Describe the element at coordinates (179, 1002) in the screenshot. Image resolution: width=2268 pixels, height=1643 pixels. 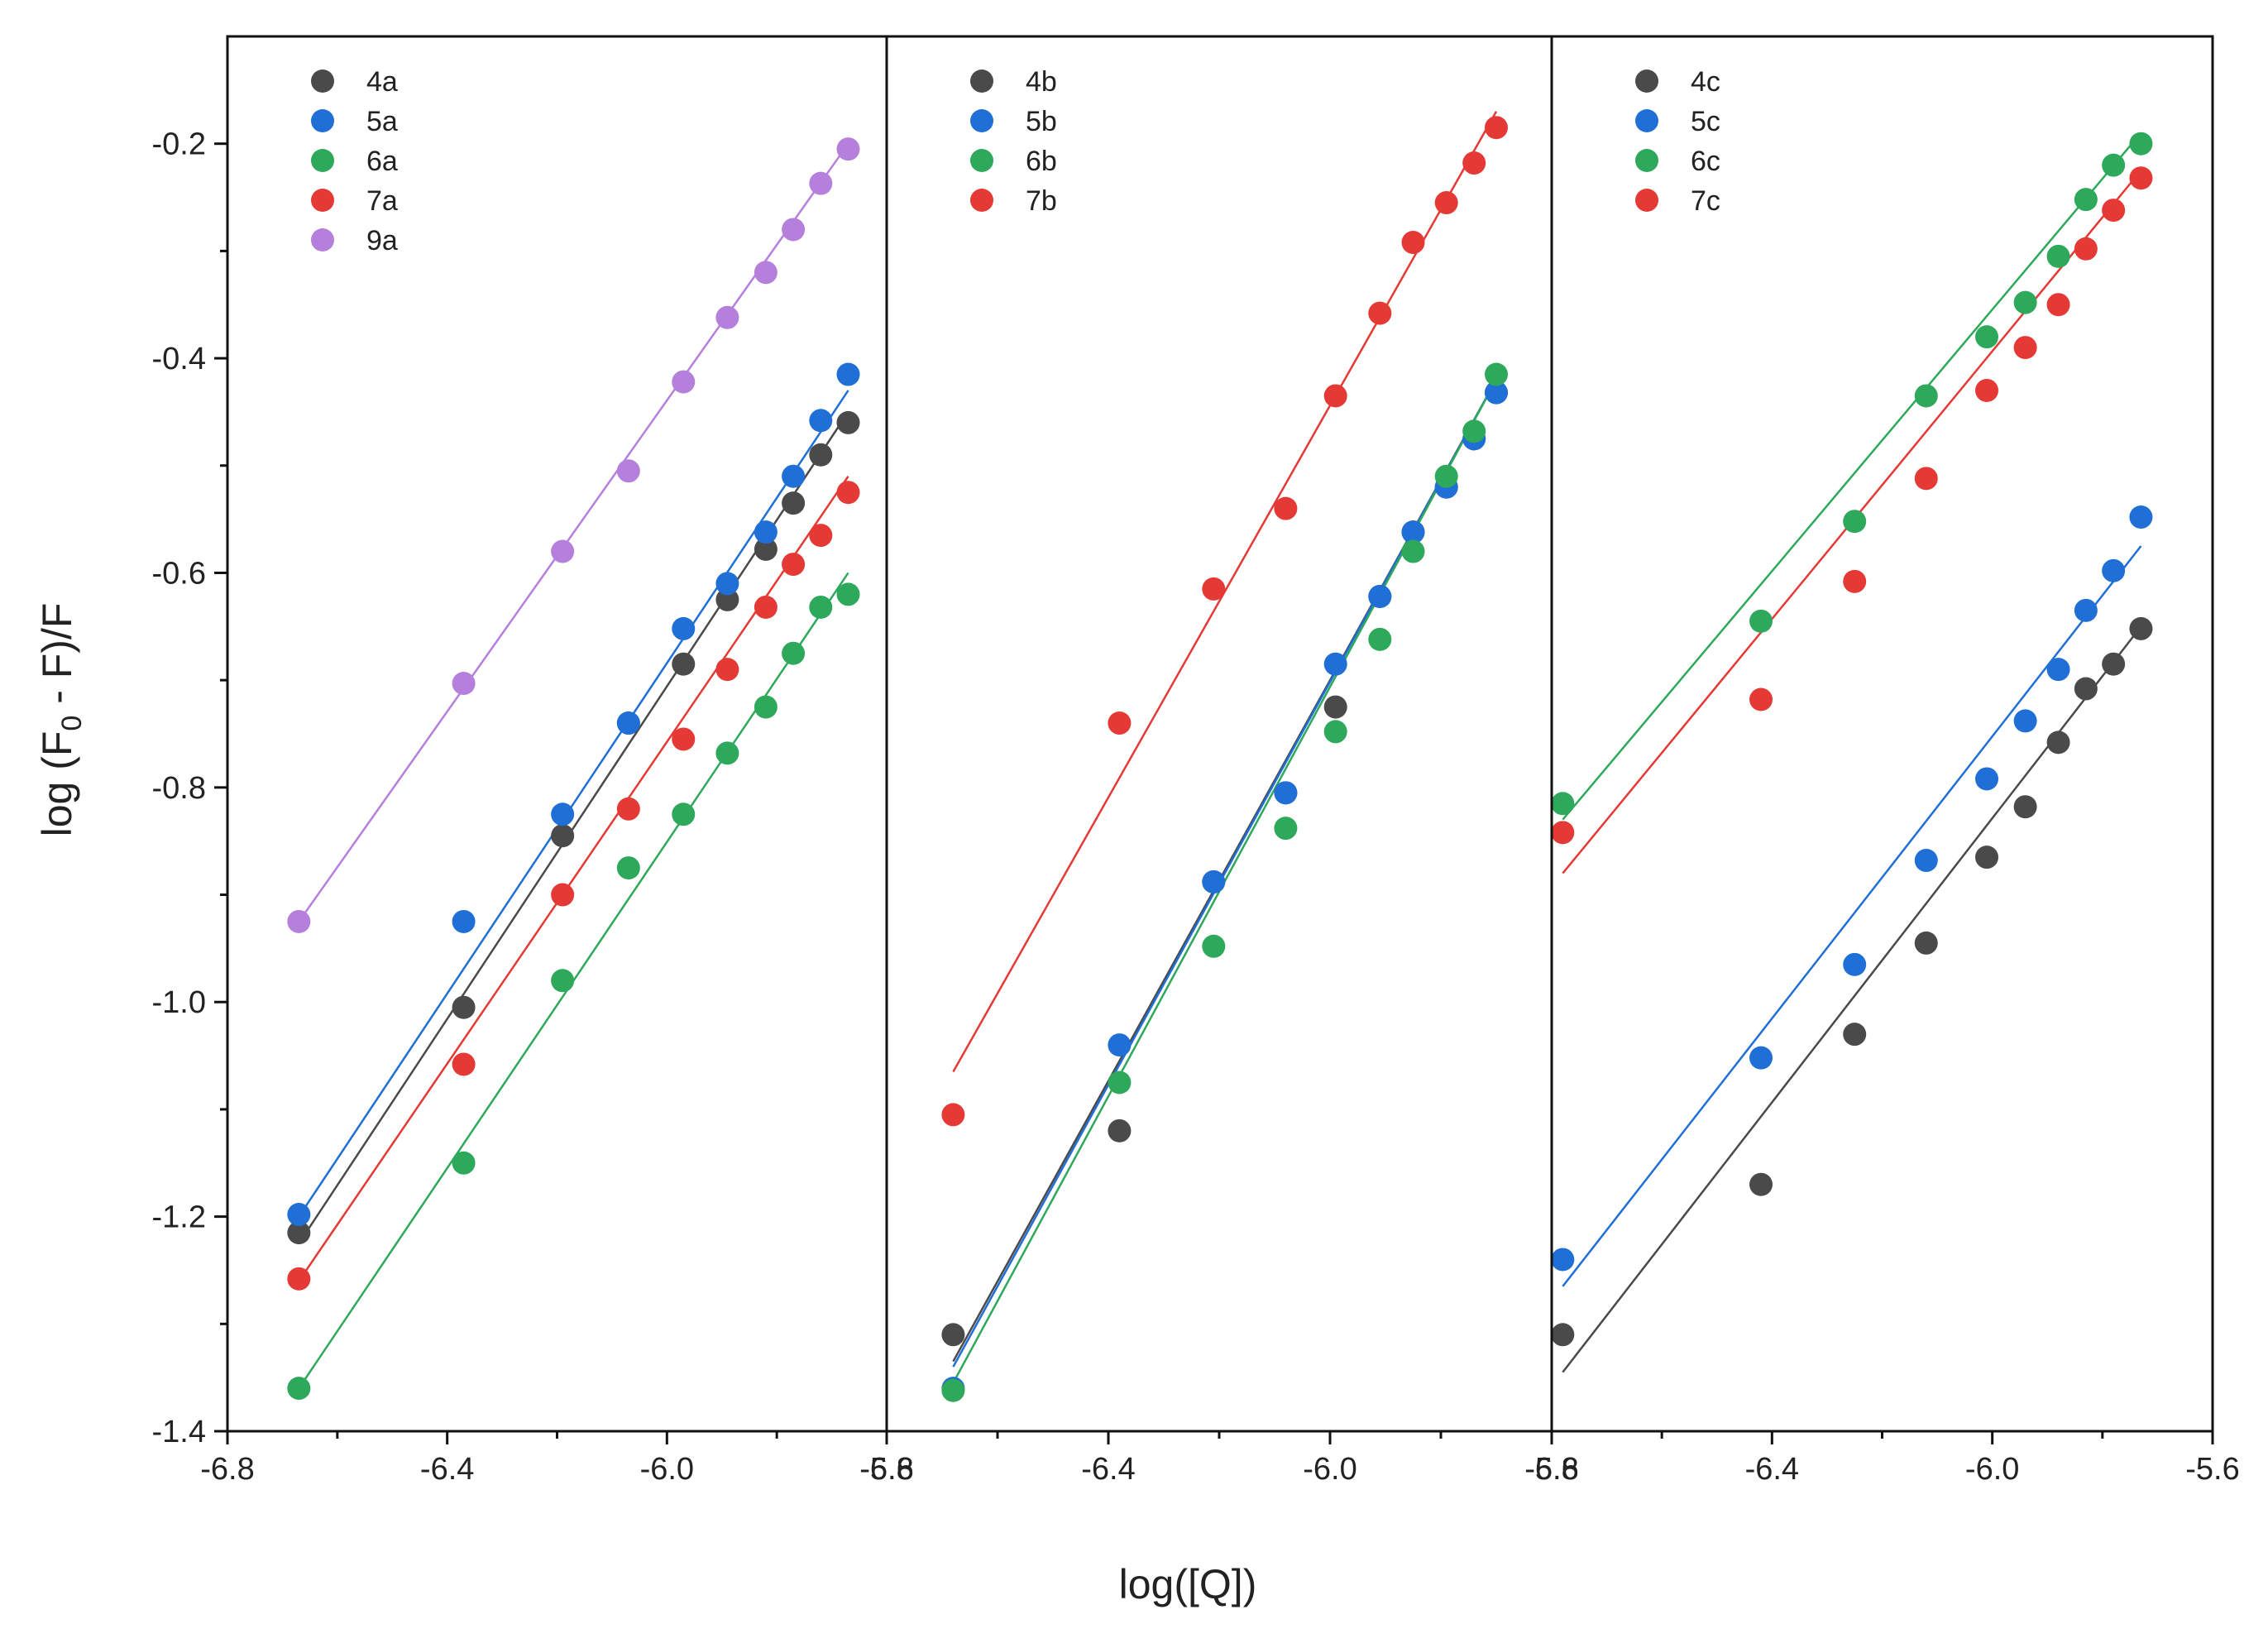
I see `y-tick-label: -1.0` at that location.